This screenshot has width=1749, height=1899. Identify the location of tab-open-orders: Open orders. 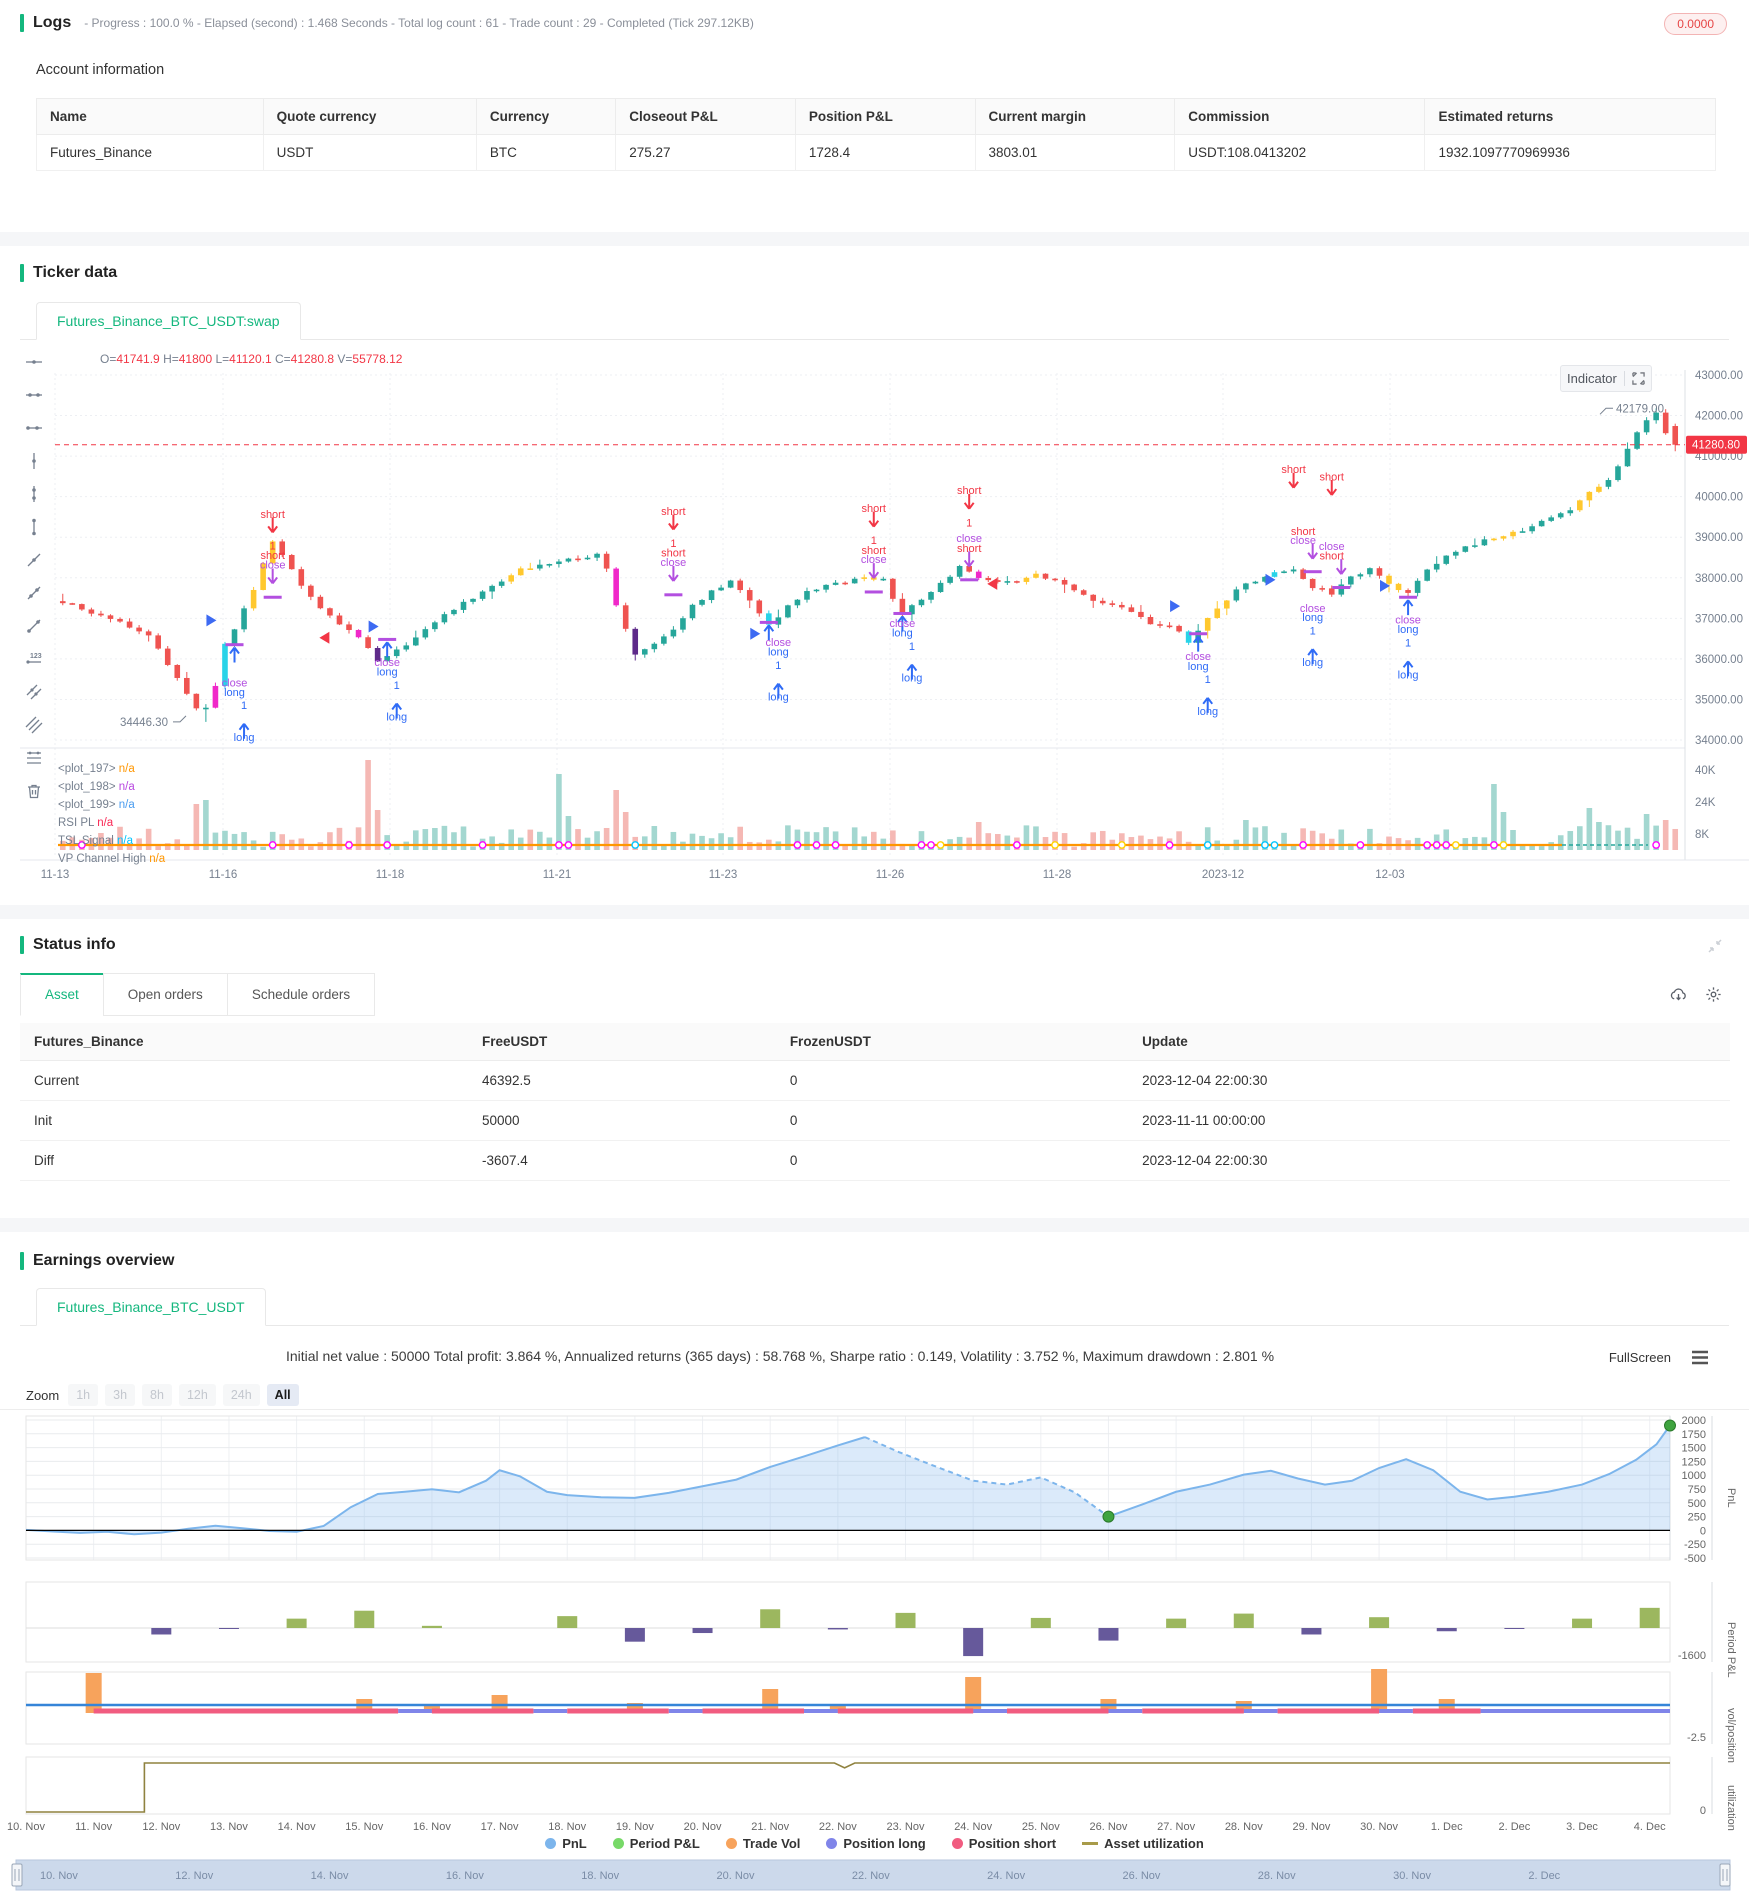
(165, 994).